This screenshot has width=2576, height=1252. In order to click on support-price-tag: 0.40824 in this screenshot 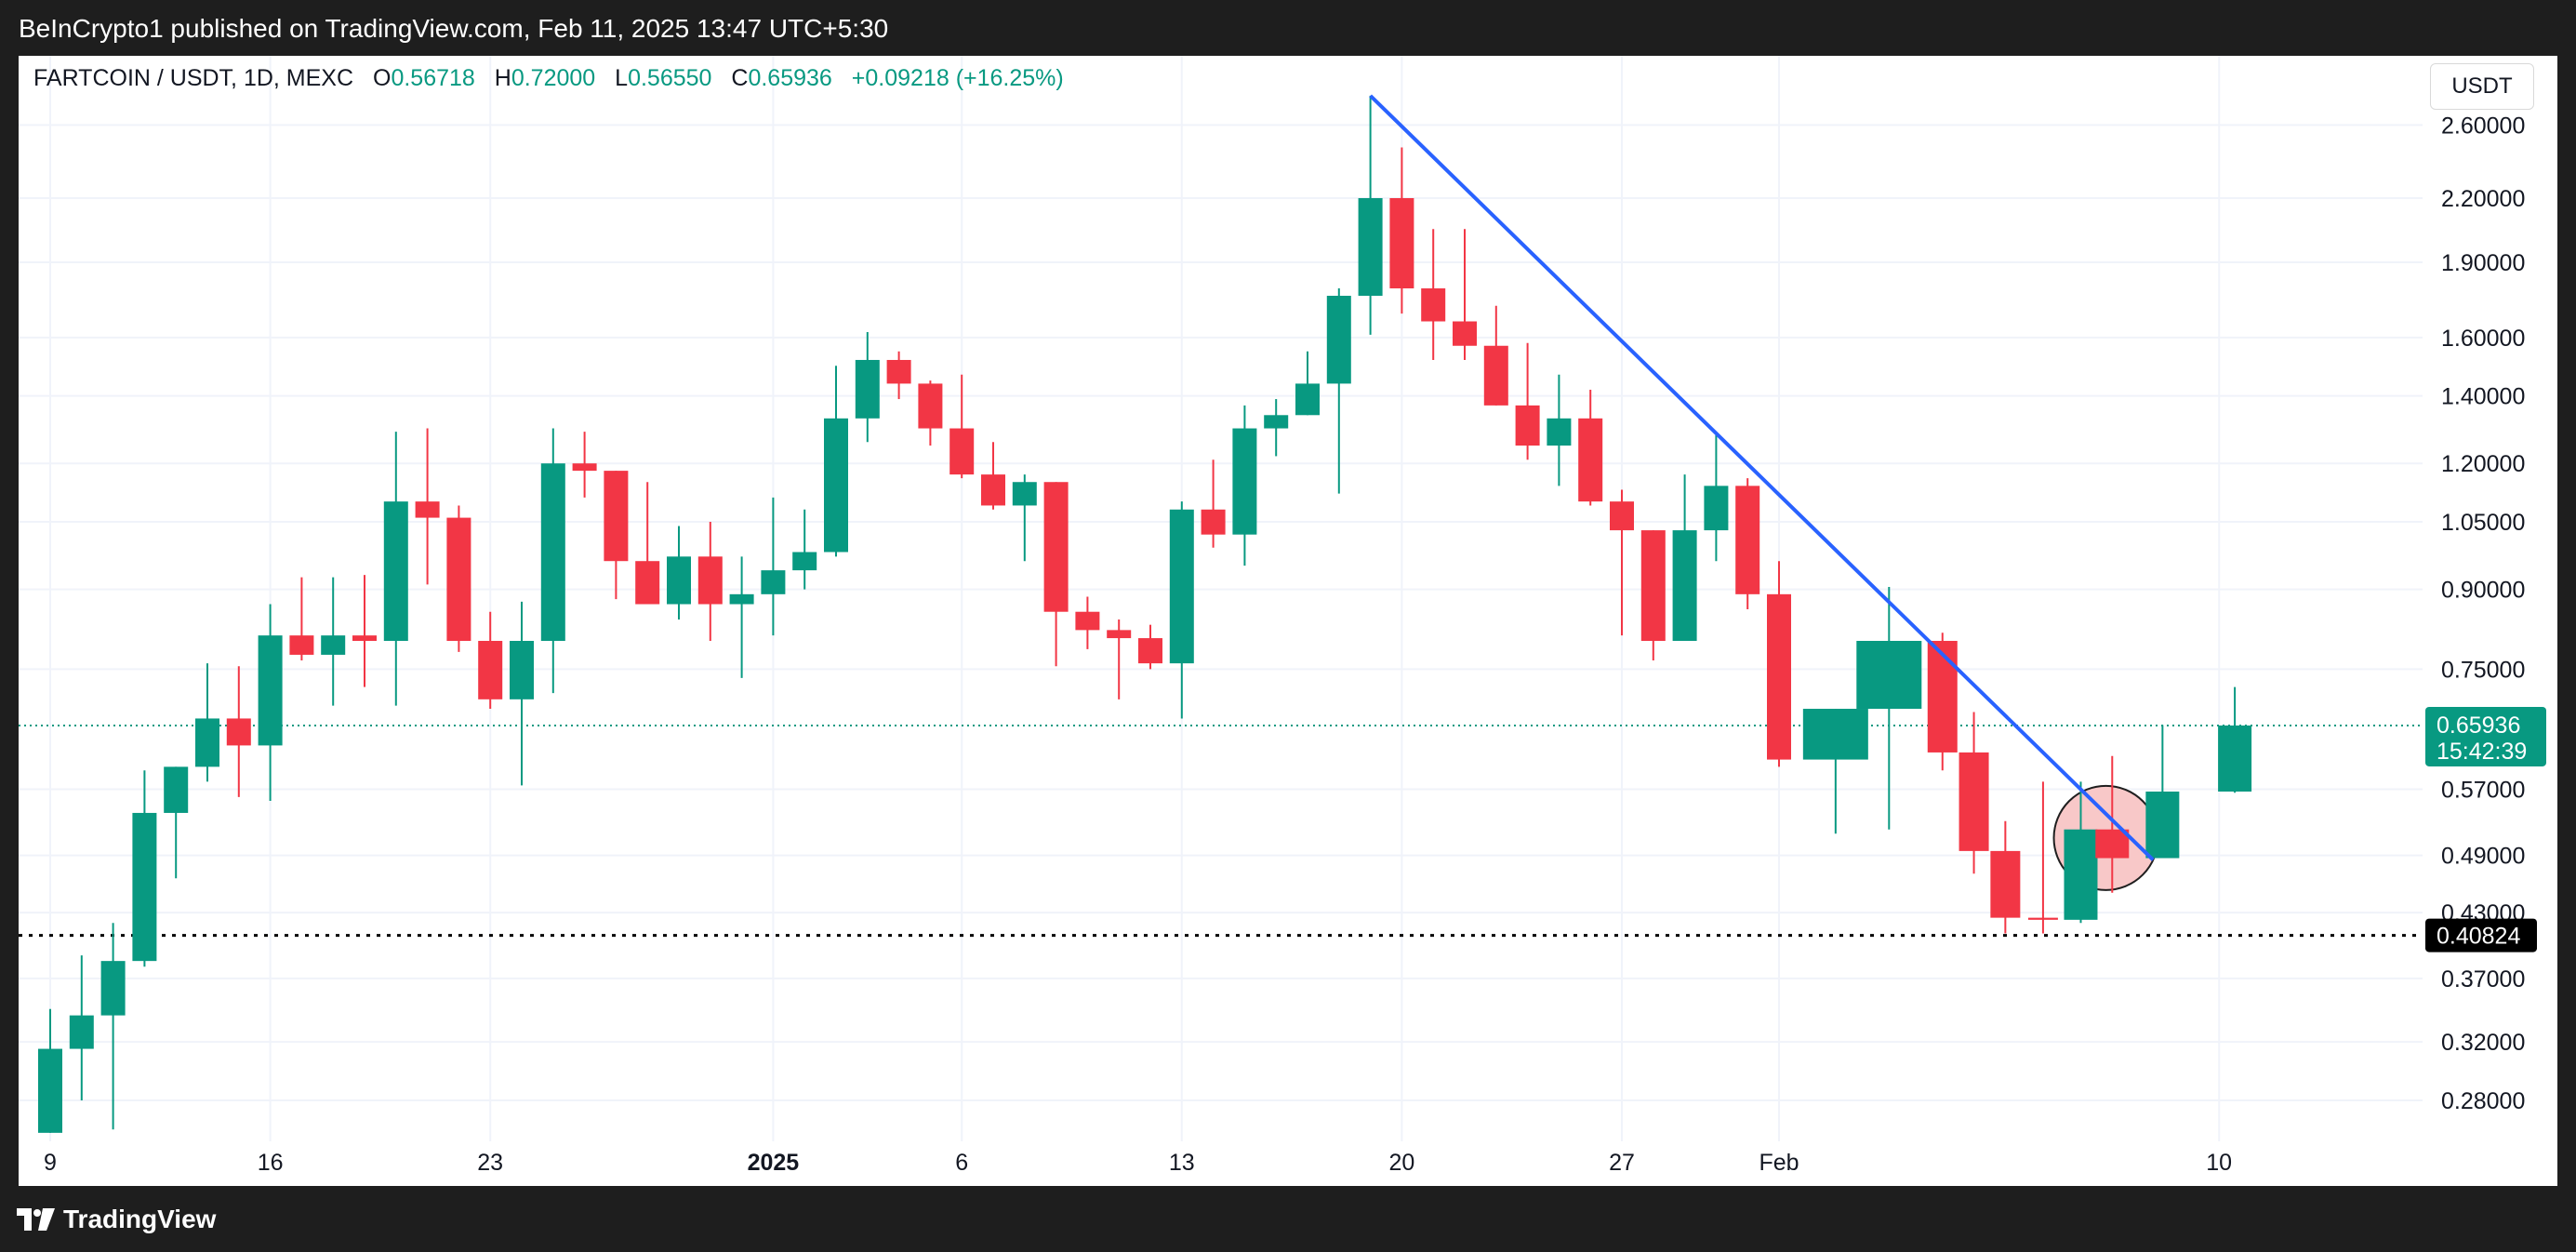, I will do `click(2481, 935)`.